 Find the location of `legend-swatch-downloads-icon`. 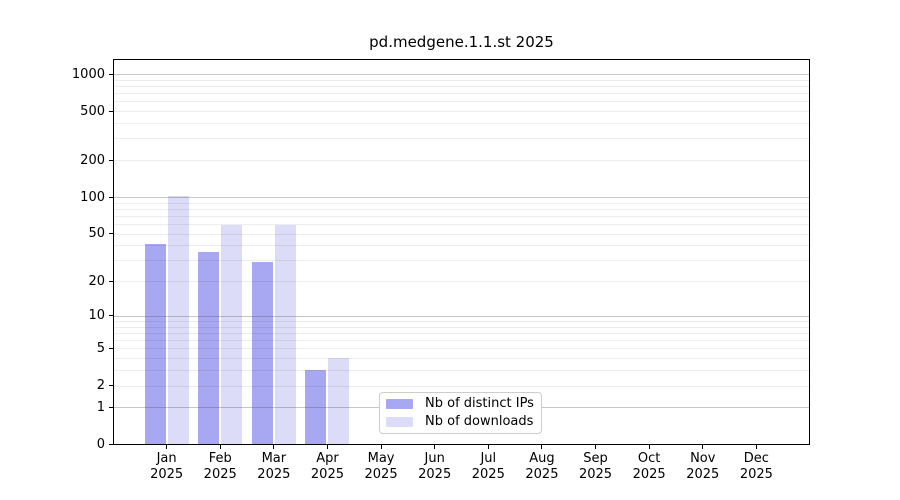

legend-swatch-downloads-icon is located at coordinates (399, 422).